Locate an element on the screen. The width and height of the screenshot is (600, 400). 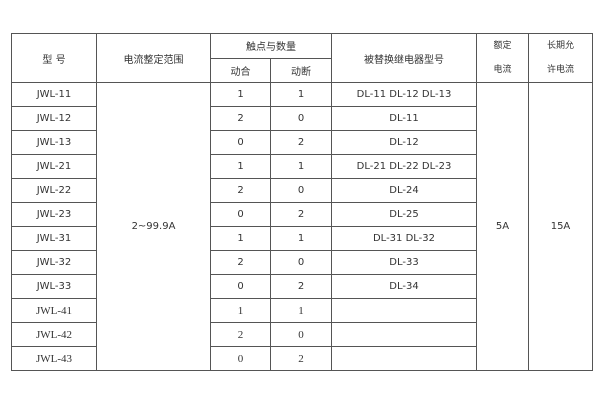
table-row: JWL-42 2 0 is located at coordinates (302, 334).